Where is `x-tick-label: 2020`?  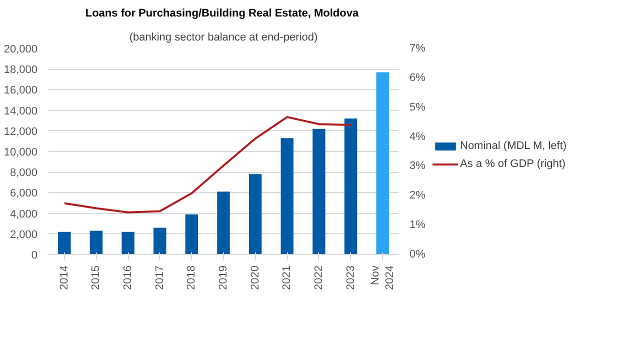 x-tick-label: 2020 is located at coordinates (255, 277).